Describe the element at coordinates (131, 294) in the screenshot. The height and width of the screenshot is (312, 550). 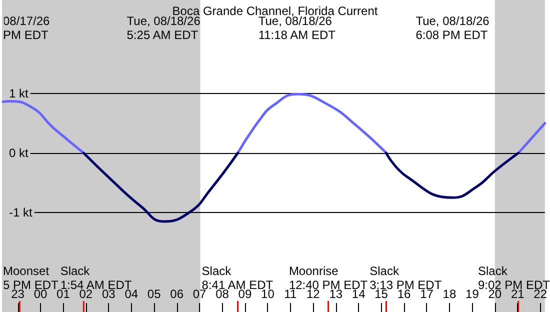
I see `x-tick-label: 04` at that location.